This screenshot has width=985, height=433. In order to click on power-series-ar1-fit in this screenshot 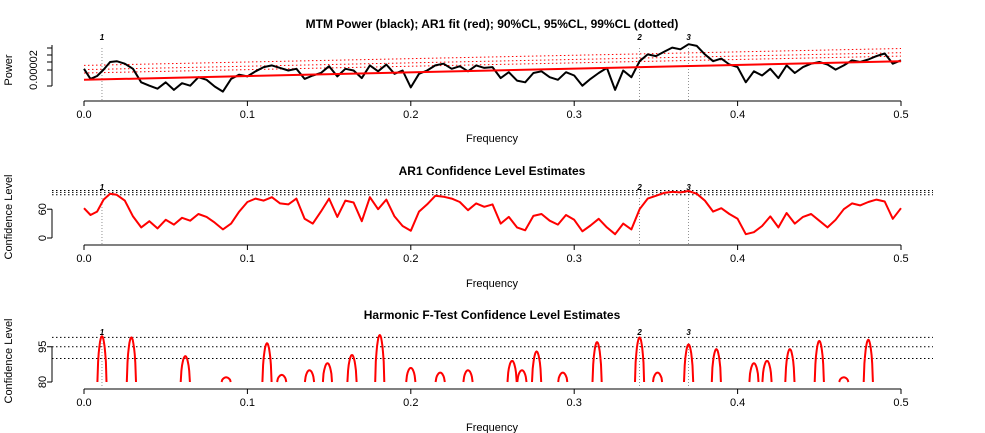, I will do `click(492, 70)`.